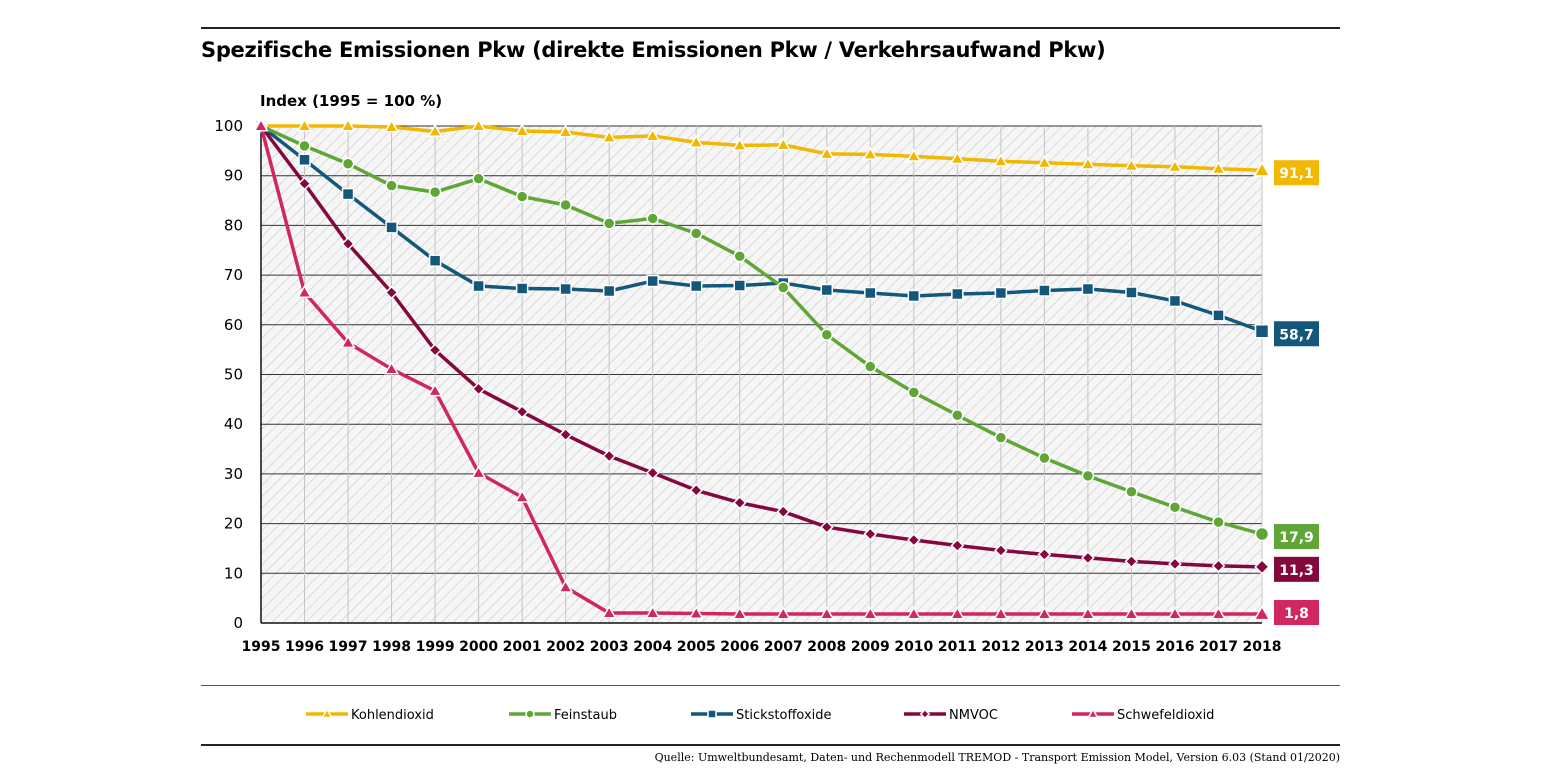 Image resolution: width=1545 pixels, height=775 pixels. What do you see at coordinates (1262, 647) in the screenshot?
I see `x-tick-label: 2018` at bounding box center [1262, 647].